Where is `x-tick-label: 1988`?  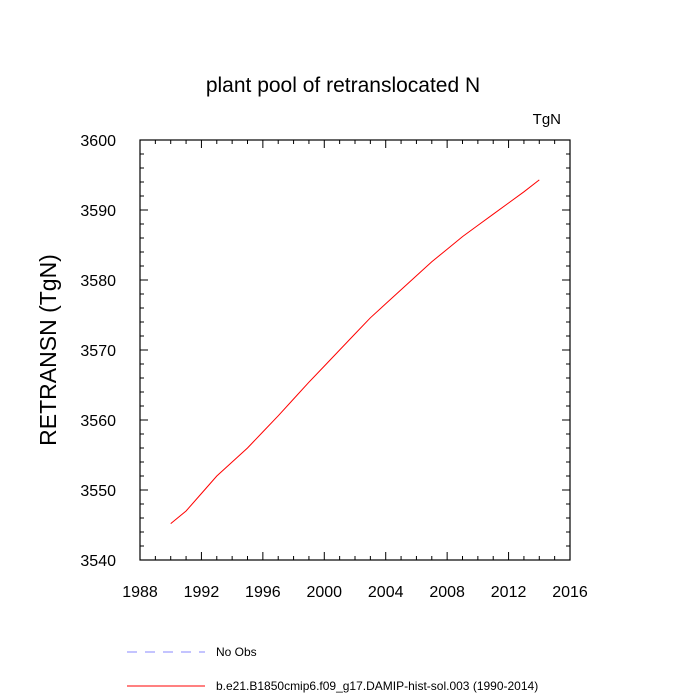 x-tick-label: 1988 is located at coordinates (140, 592).